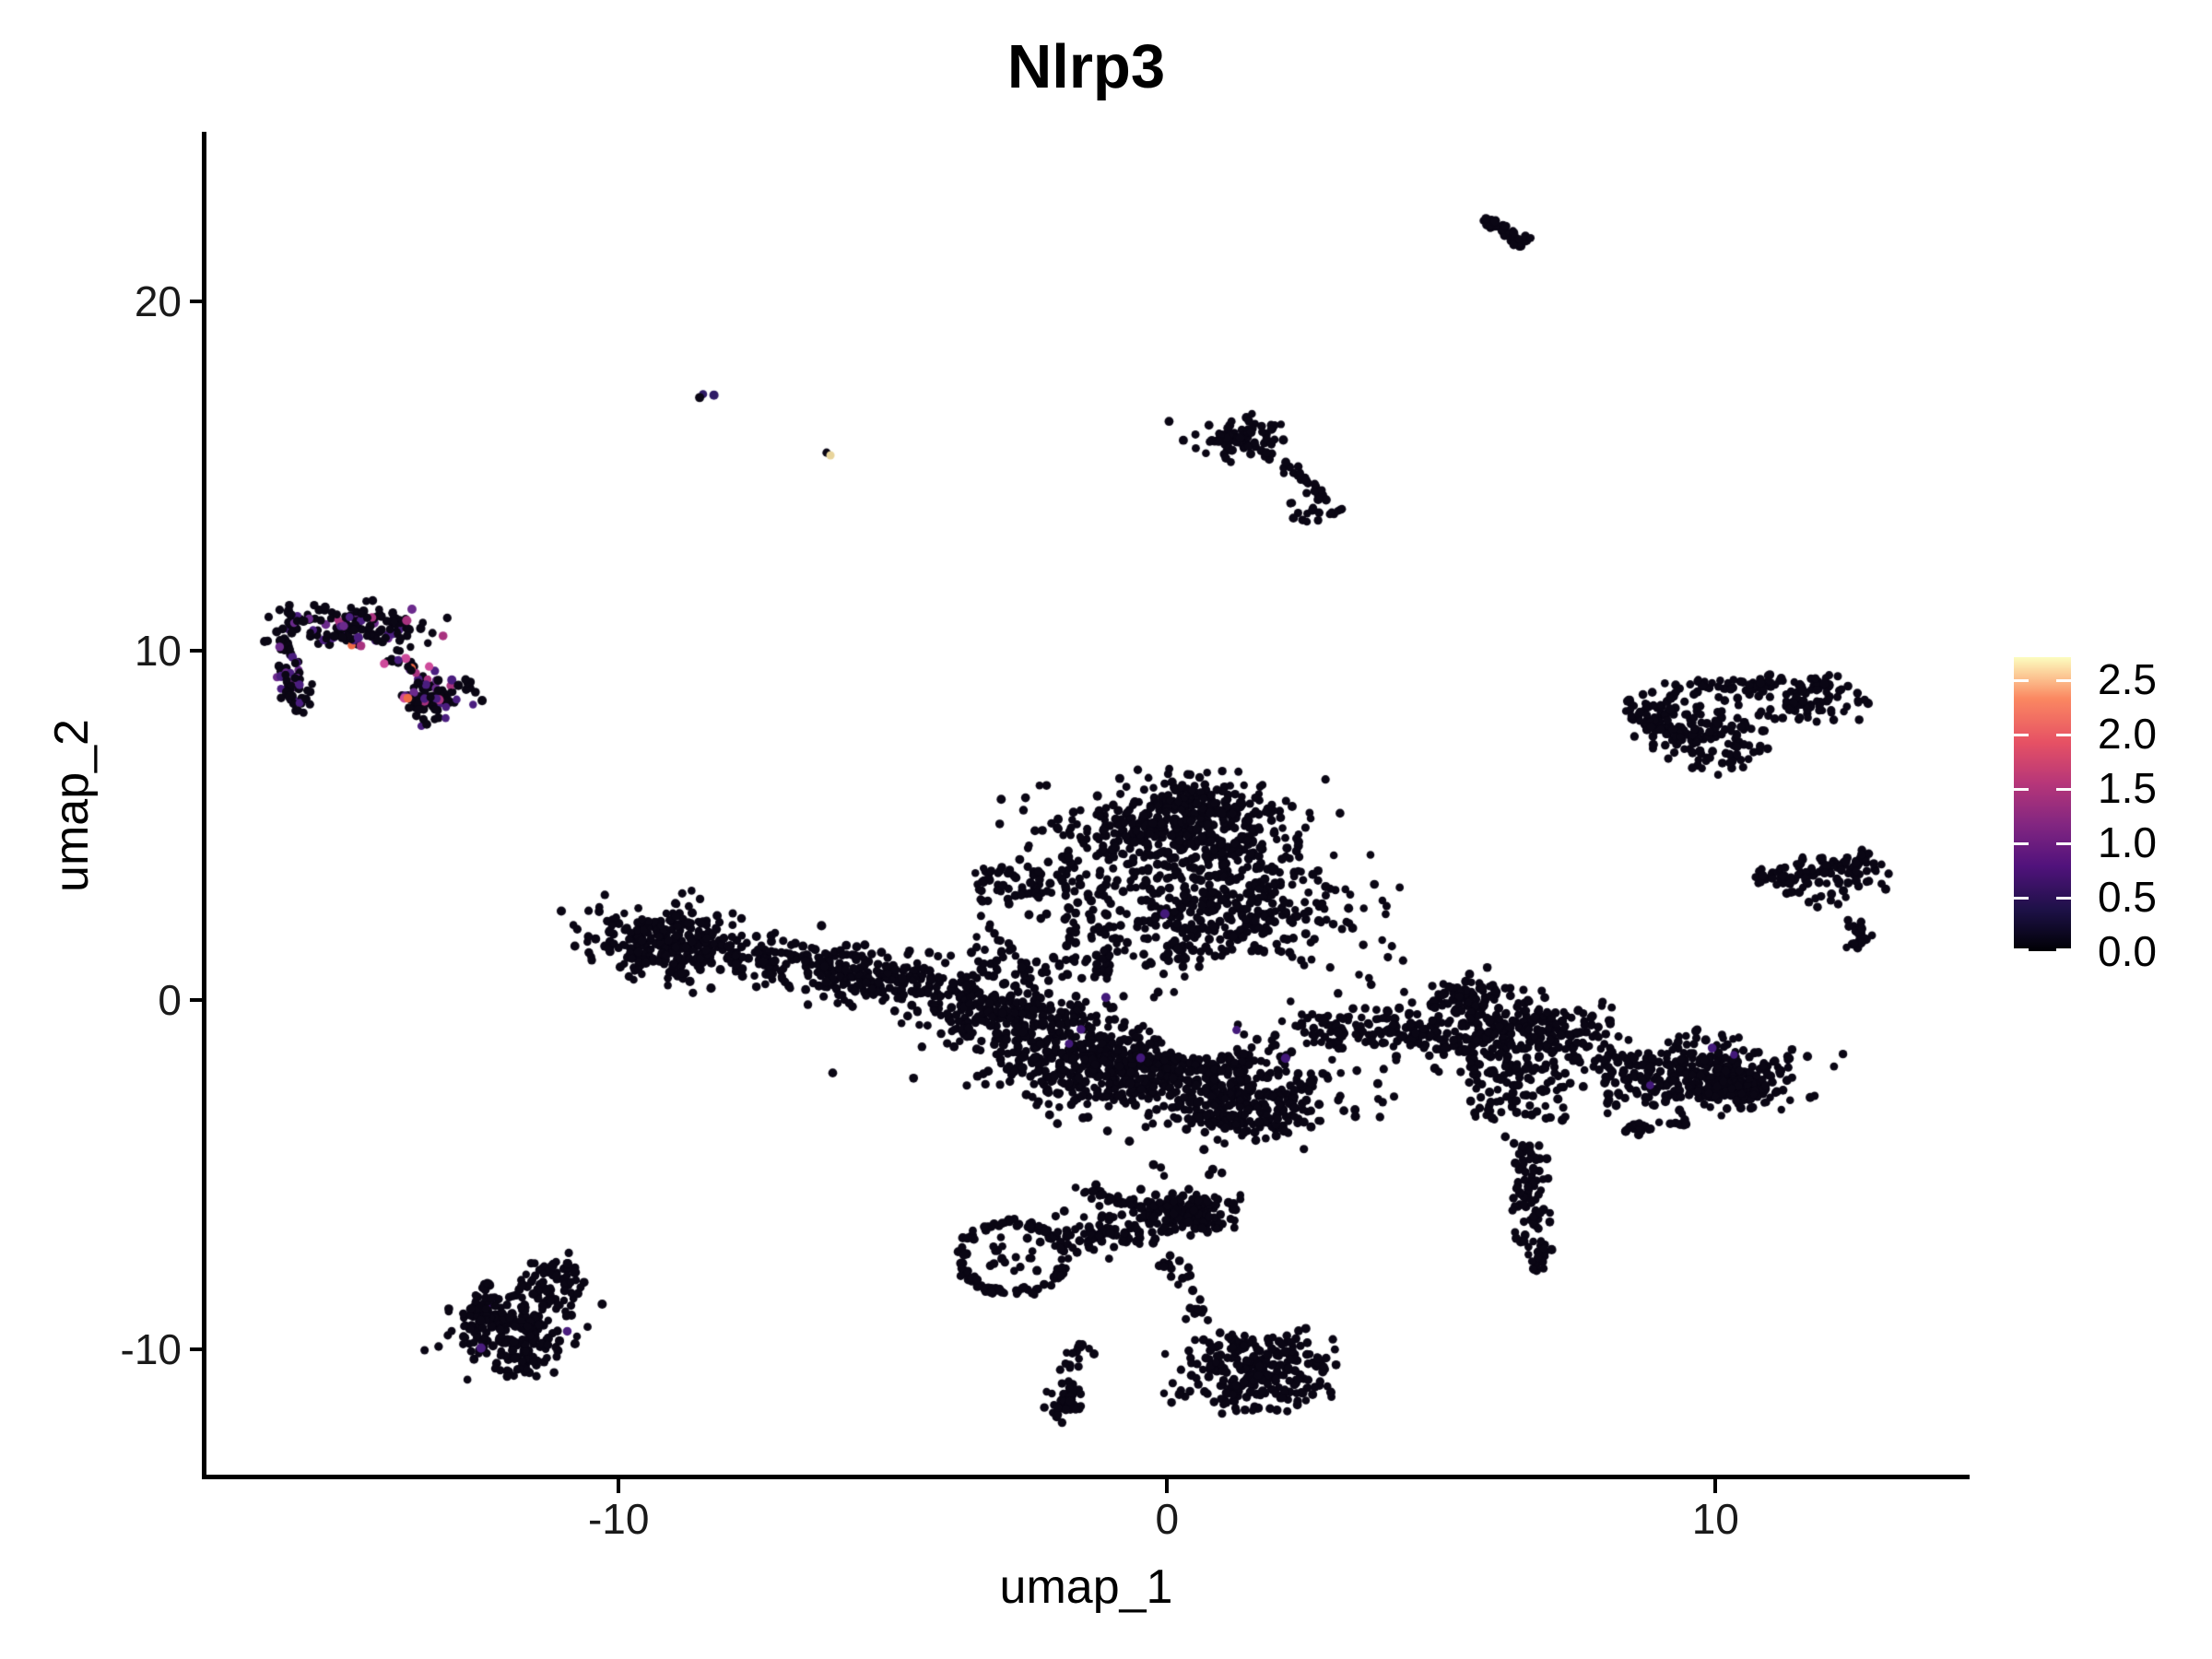  I want to click on x-tick-label: 10, so click(1715, 1519).